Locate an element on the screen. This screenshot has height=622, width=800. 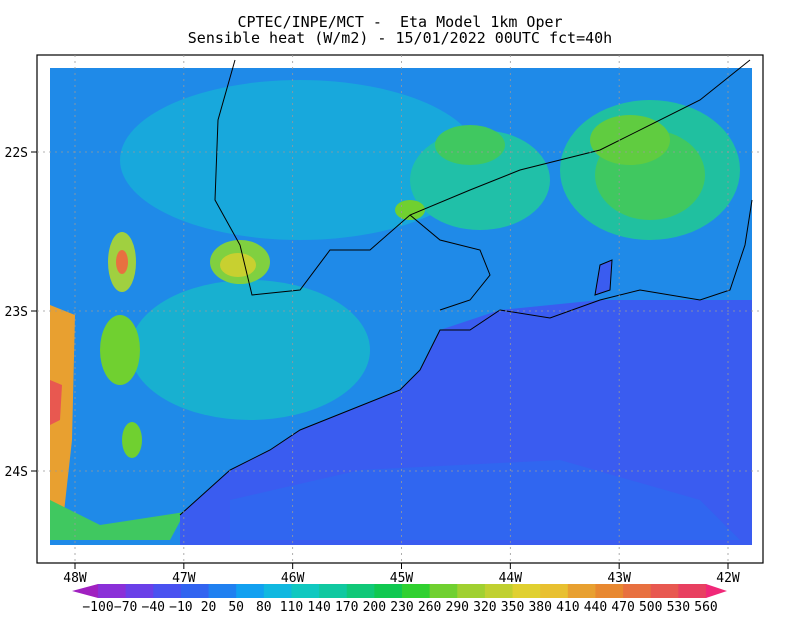
colorbar-label: 20 is located at coordinates (209, 607).